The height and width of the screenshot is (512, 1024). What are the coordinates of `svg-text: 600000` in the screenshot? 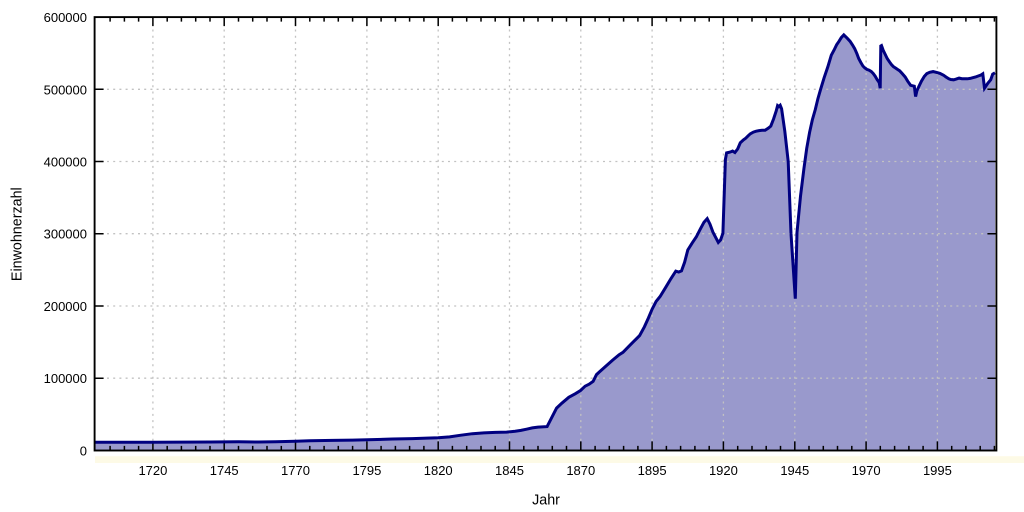 It's located at (65, 17).